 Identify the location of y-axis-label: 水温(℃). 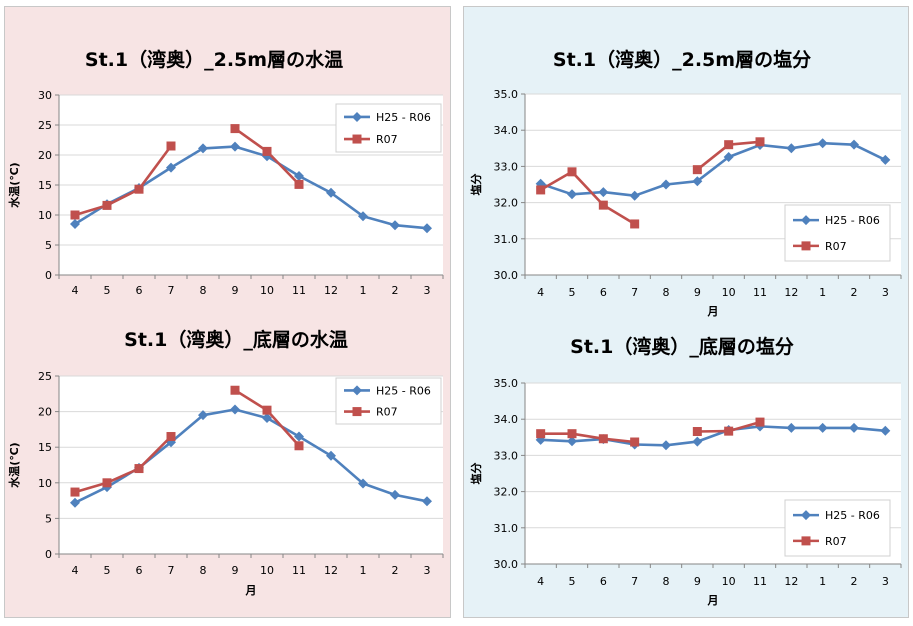
(14, 184).